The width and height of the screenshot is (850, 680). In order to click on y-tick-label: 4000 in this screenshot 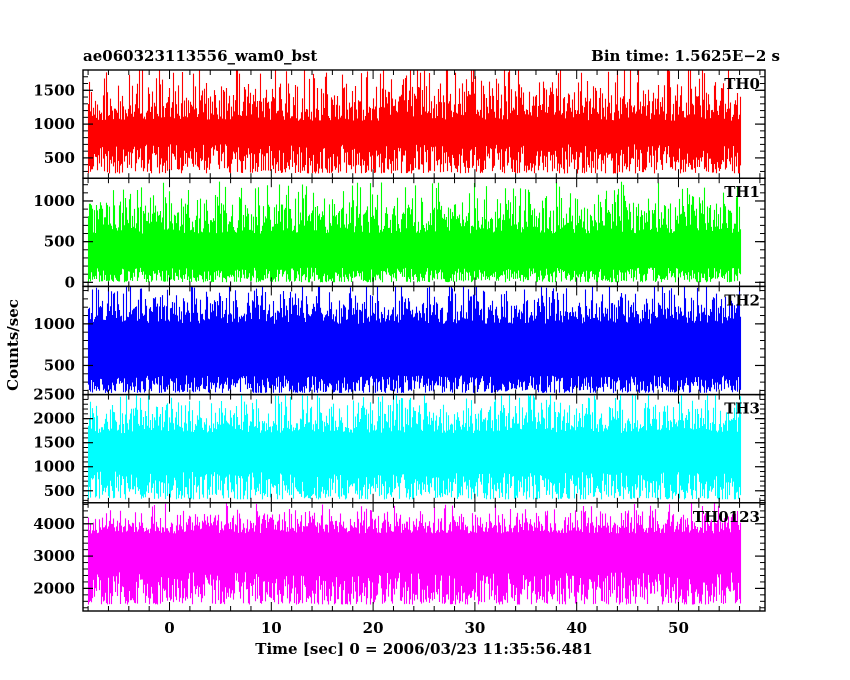, I will do `click(54, 524)`.